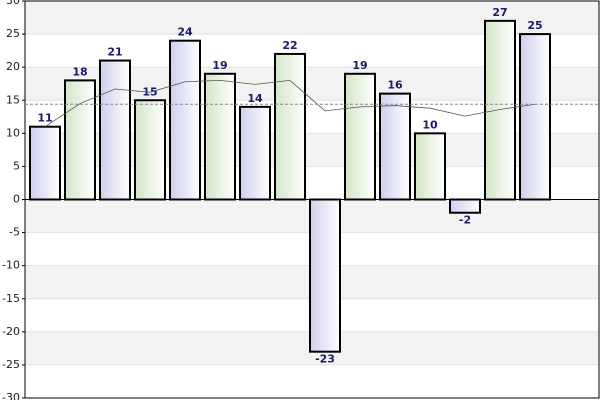 Image resolution: width=600 pixels, height=400 pixels. Describe the element at coordinates (13, 33) in the screenshot. I see `y-tick-label: 25` at that location.